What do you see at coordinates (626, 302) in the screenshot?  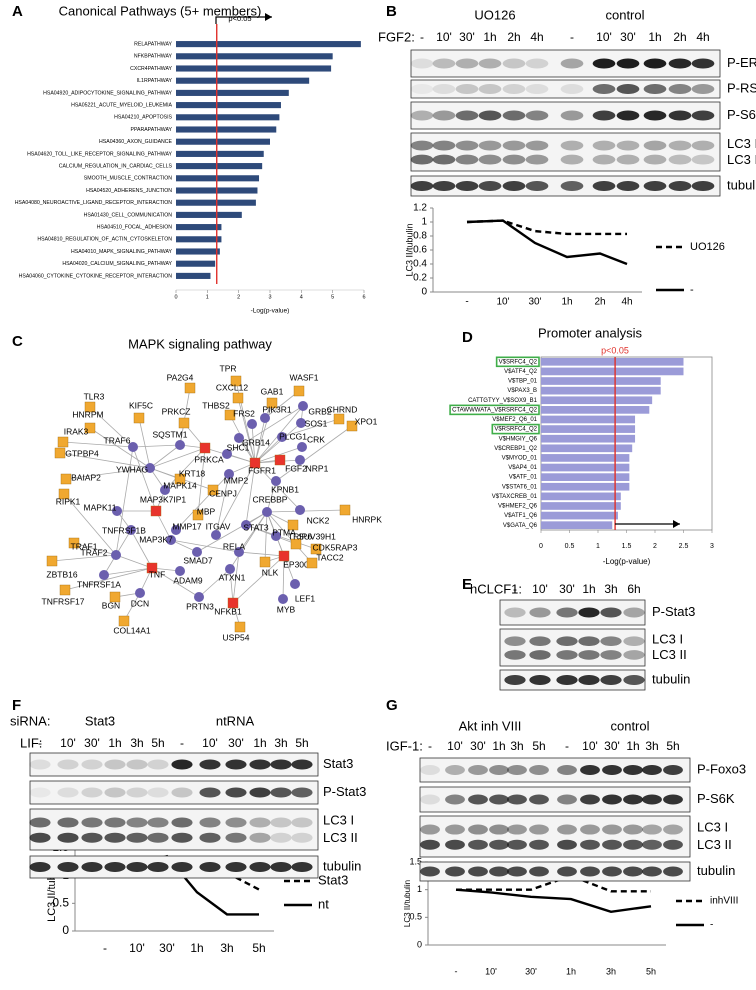 I see `x-tick-label: 4h` at bounding box center [626, 302].